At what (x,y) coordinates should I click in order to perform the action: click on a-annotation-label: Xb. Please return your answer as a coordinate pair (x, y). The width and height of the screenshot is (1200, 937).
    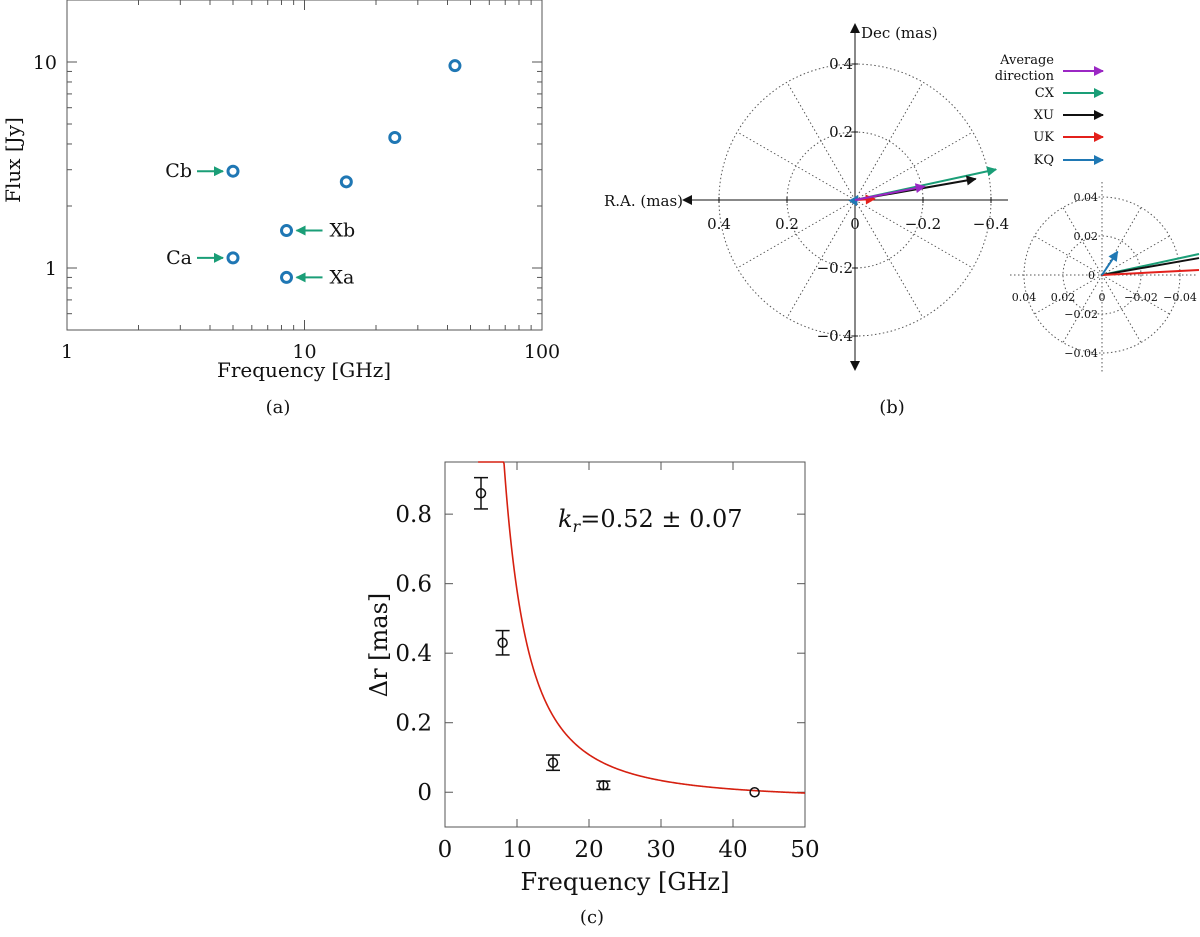
    Looking at the image, I should click on (343, 231).